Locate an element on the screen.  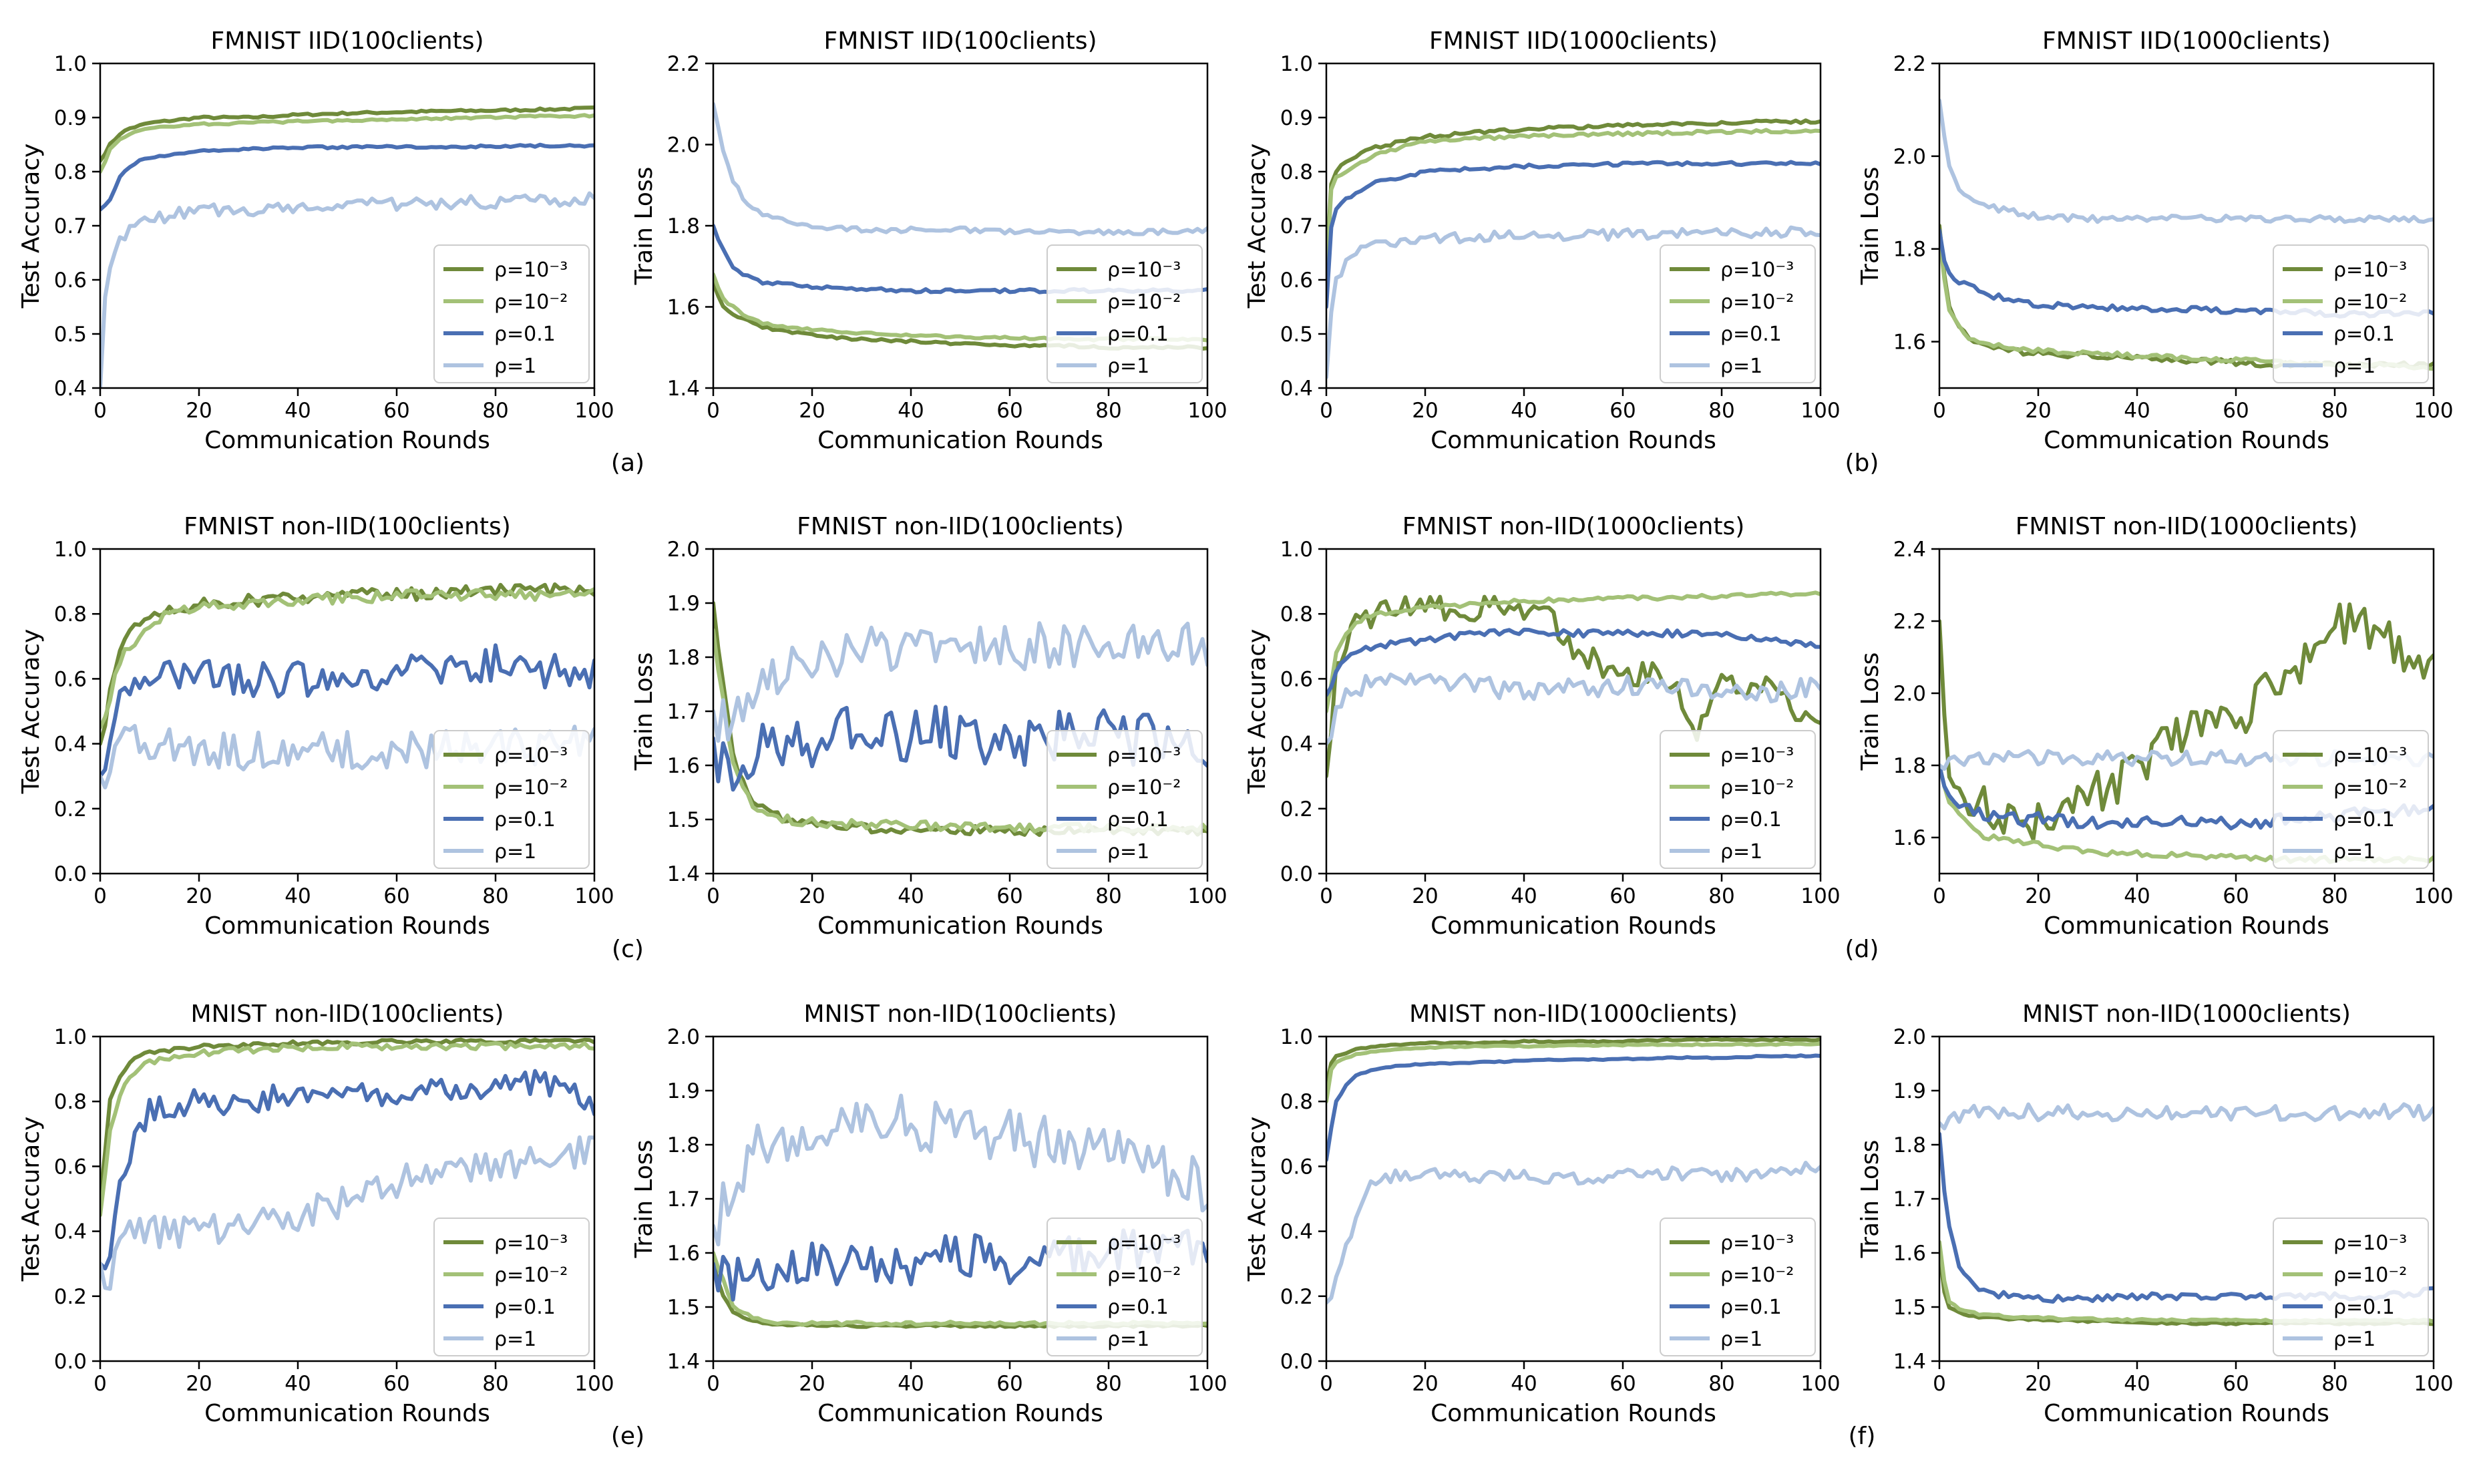
chart-title: FMNIST IID(1000clients) is located at coordinates (1574, 41).